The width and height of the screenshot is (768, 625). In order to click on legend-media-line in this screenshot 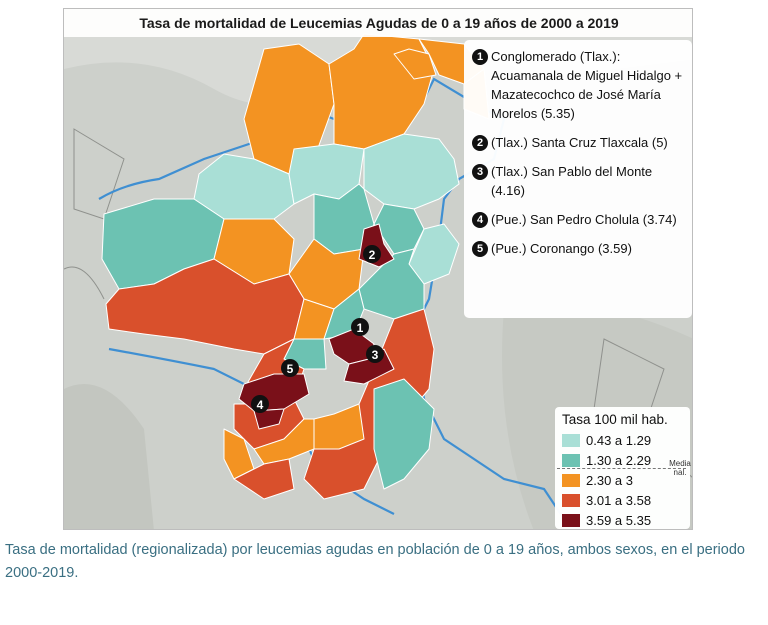, I will do `click(621, 468)`.